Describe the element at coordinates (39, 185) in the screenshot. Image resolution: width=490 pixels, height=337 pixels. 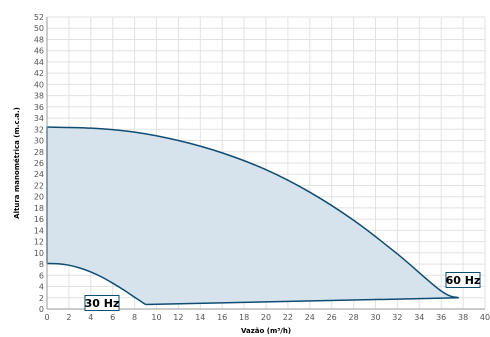
I see `y-tick-label-22: 22` at that location.